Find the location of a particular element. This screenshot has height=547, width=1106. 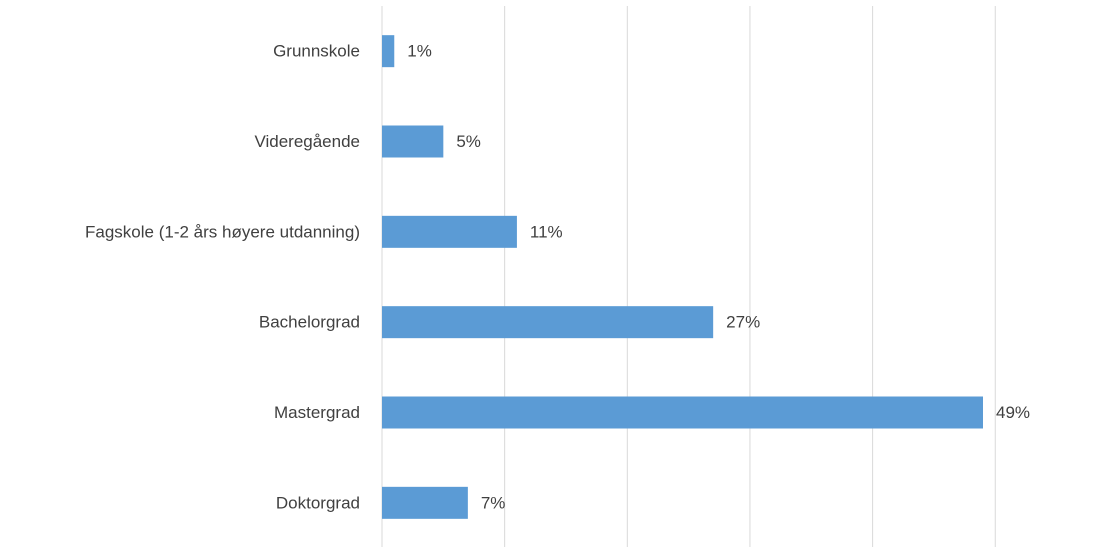

data-label: 27% is located at coordinates (743, 322).